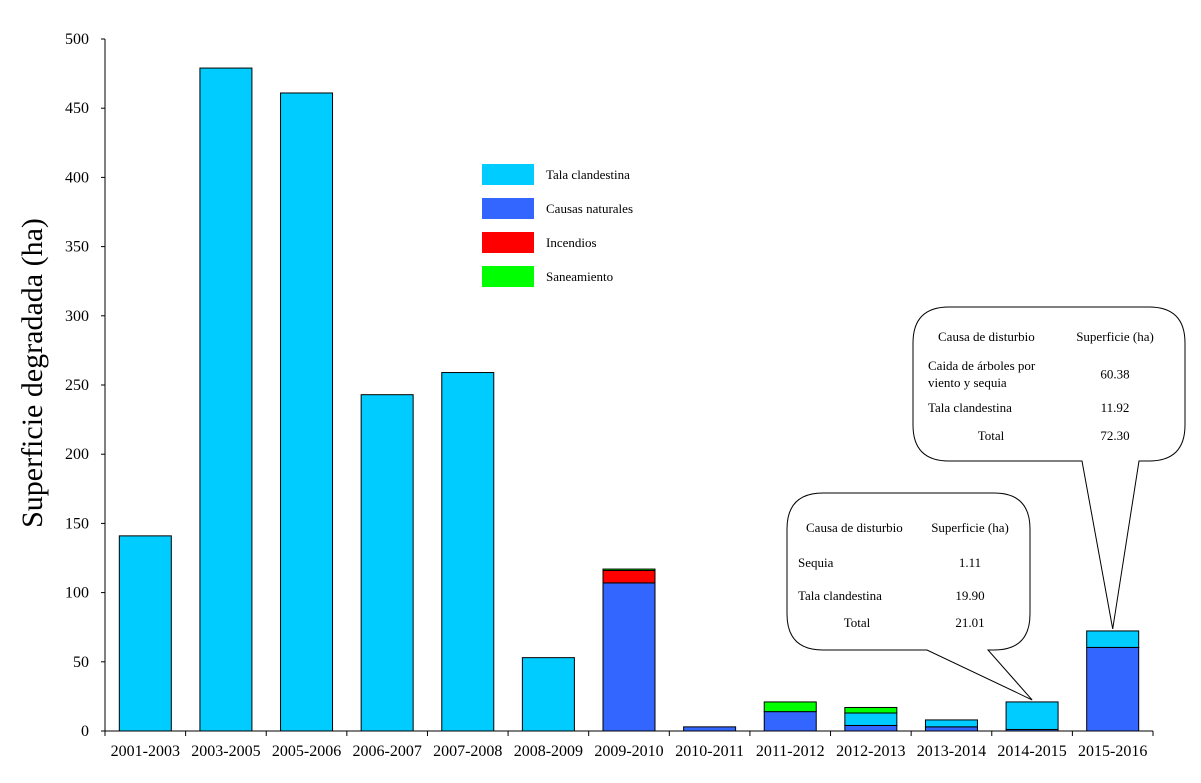  Describe the element at coordinates (77, 177) in the screenshot. I see `y-tick-label: 400` at that location.